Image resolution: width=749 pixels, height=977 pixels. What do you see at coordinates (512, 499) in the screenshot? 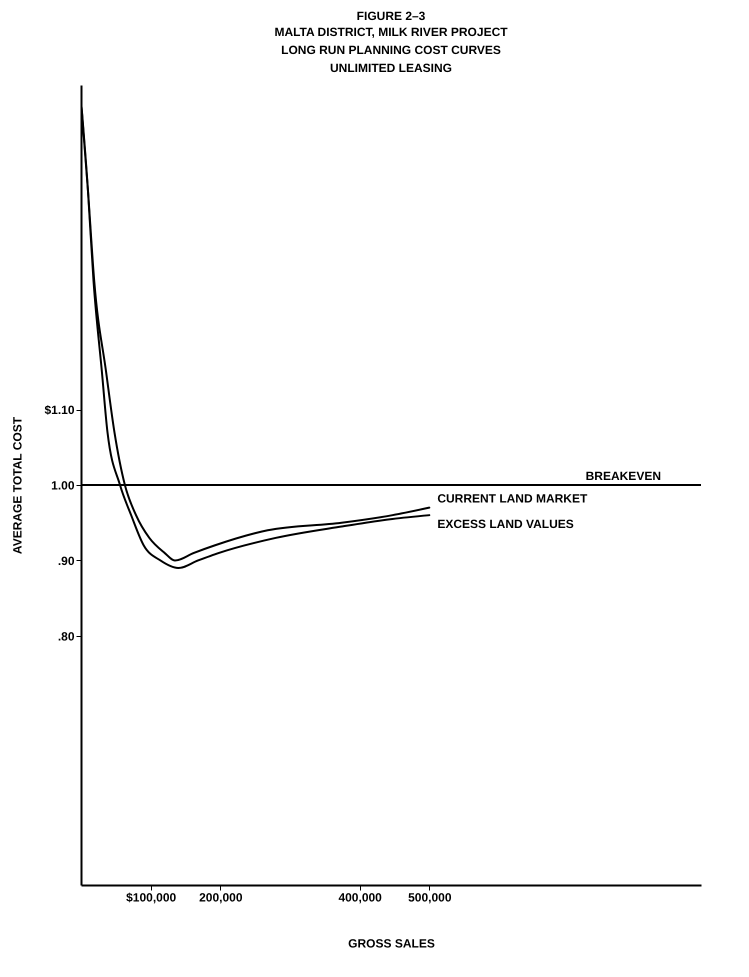
I see `series-label: CURRENT LAND MARKET` at bounding box center [512, 499].